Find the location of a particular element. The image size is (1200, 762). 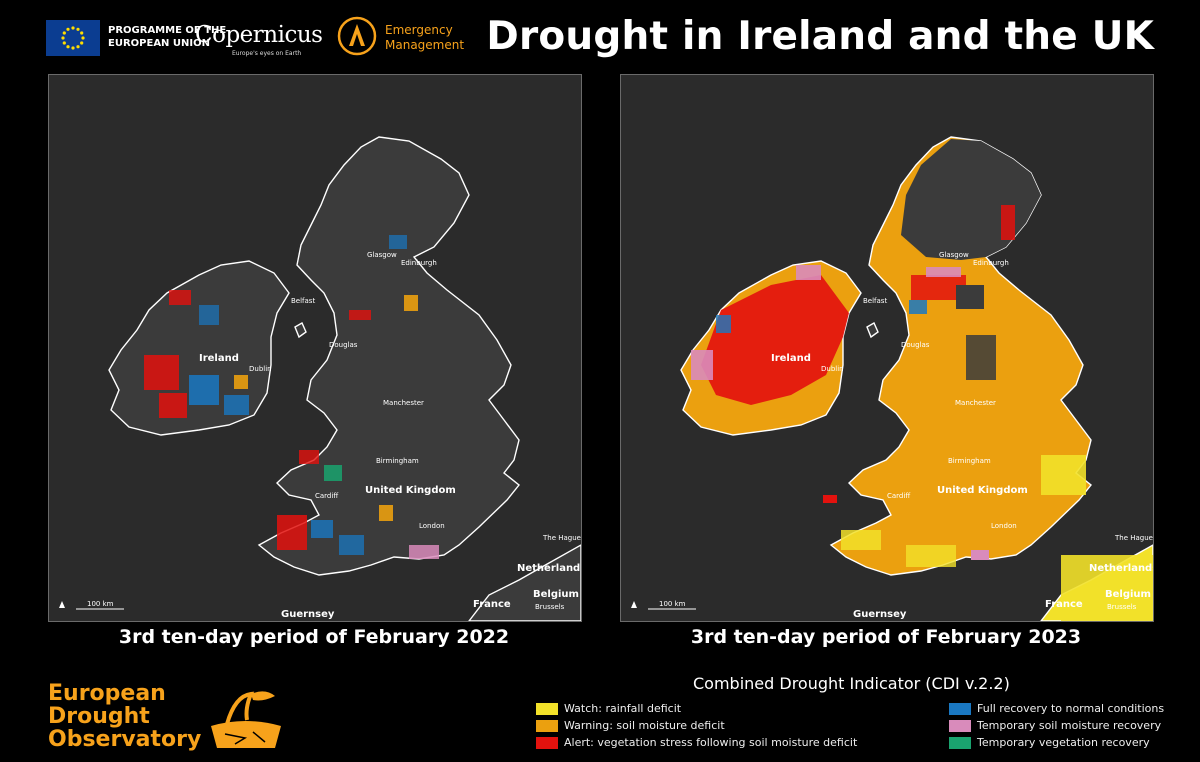

france-landmass is located at coordinates (524, 582).